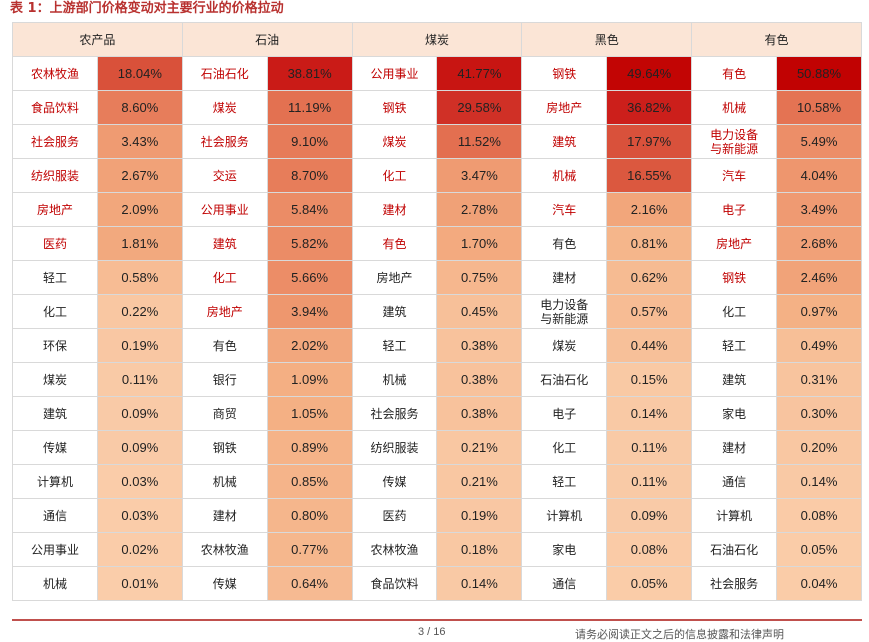 Image resolution: width=869 pixels, height=642 pixels. What do you see at coordinates (394, 515) in the screenshot?
I see `industry-name-cell: 医药` at bounding box center [394, 515].